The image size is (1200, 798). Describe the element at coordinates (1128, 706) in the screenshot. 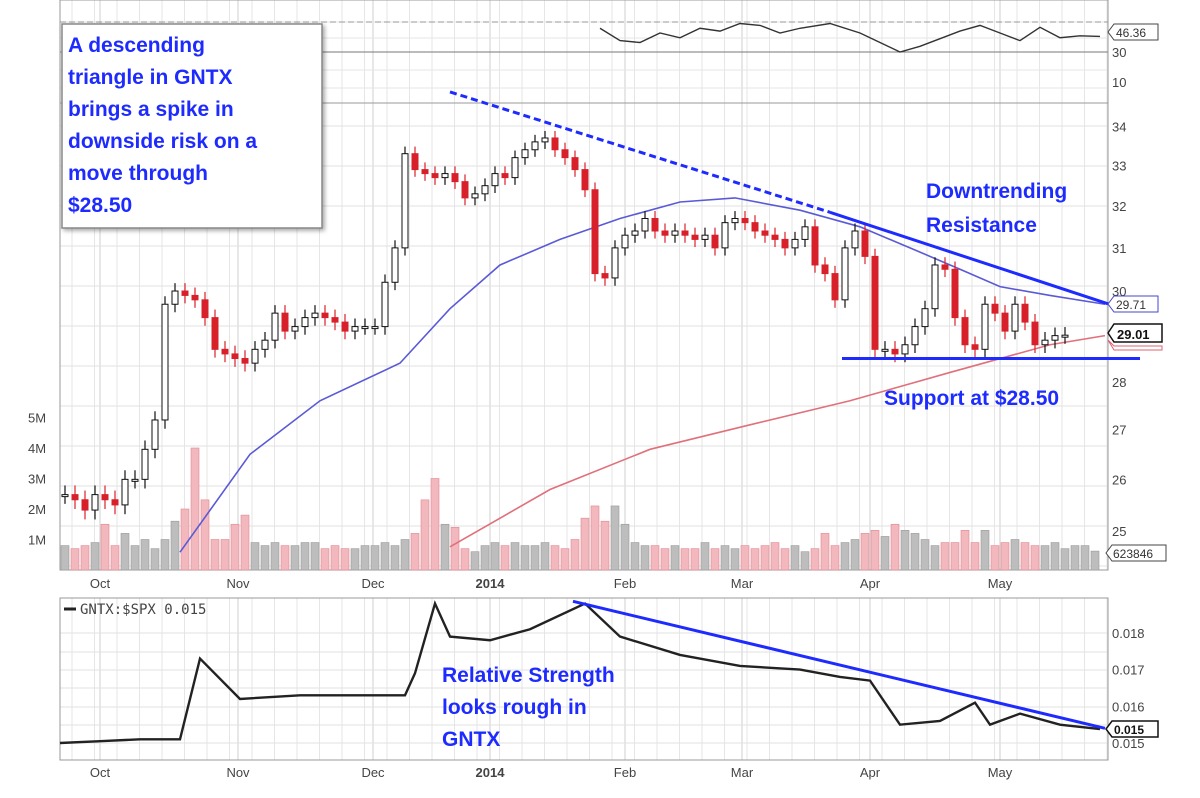

I see `rs-tick-label: 0.016` at that location.